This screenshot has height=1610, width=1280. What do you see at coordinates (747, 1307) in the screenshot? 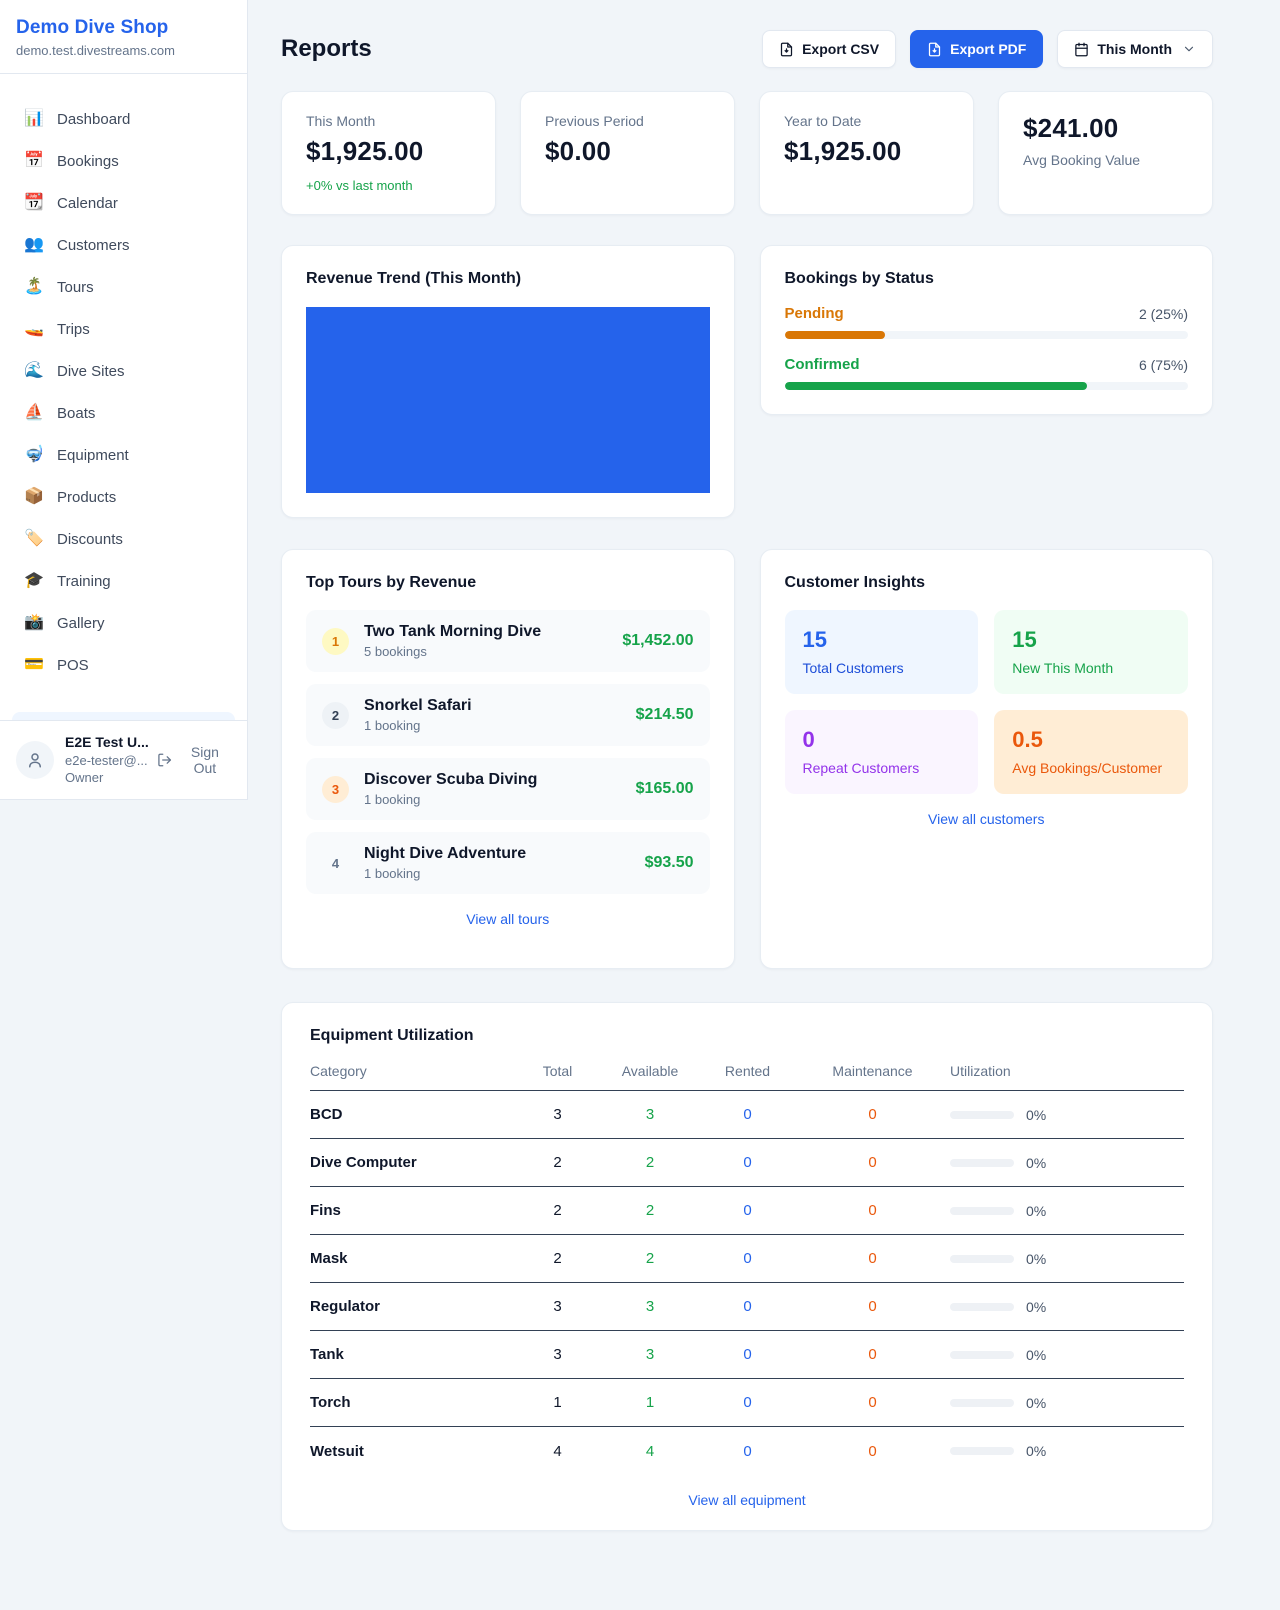
I see `table-row: Regulator 3 3 0 0 0%` at bounding box center [747, 1307].